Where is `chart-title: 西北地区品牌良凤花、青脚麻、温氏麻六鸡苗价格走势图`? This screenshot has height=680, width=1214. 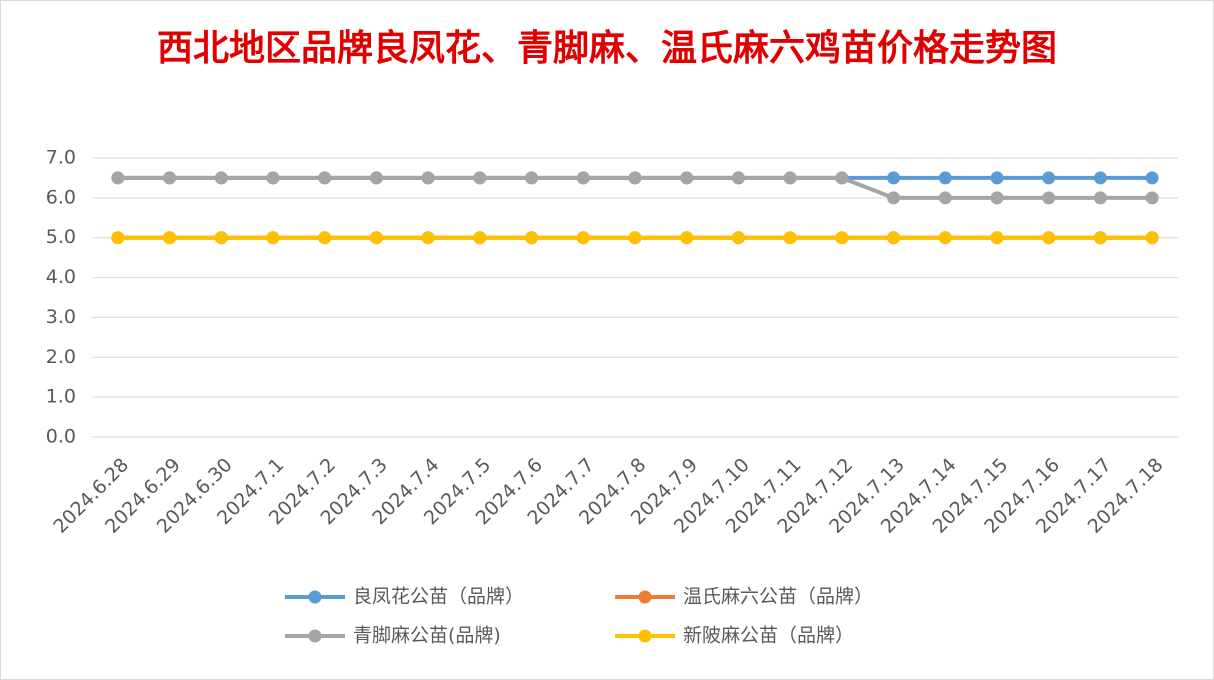
chart-title: 西北地区品牌良凤花、青脚麻、温氏麻六鸡苗价格走势图 is located at coordinates (606, 48).